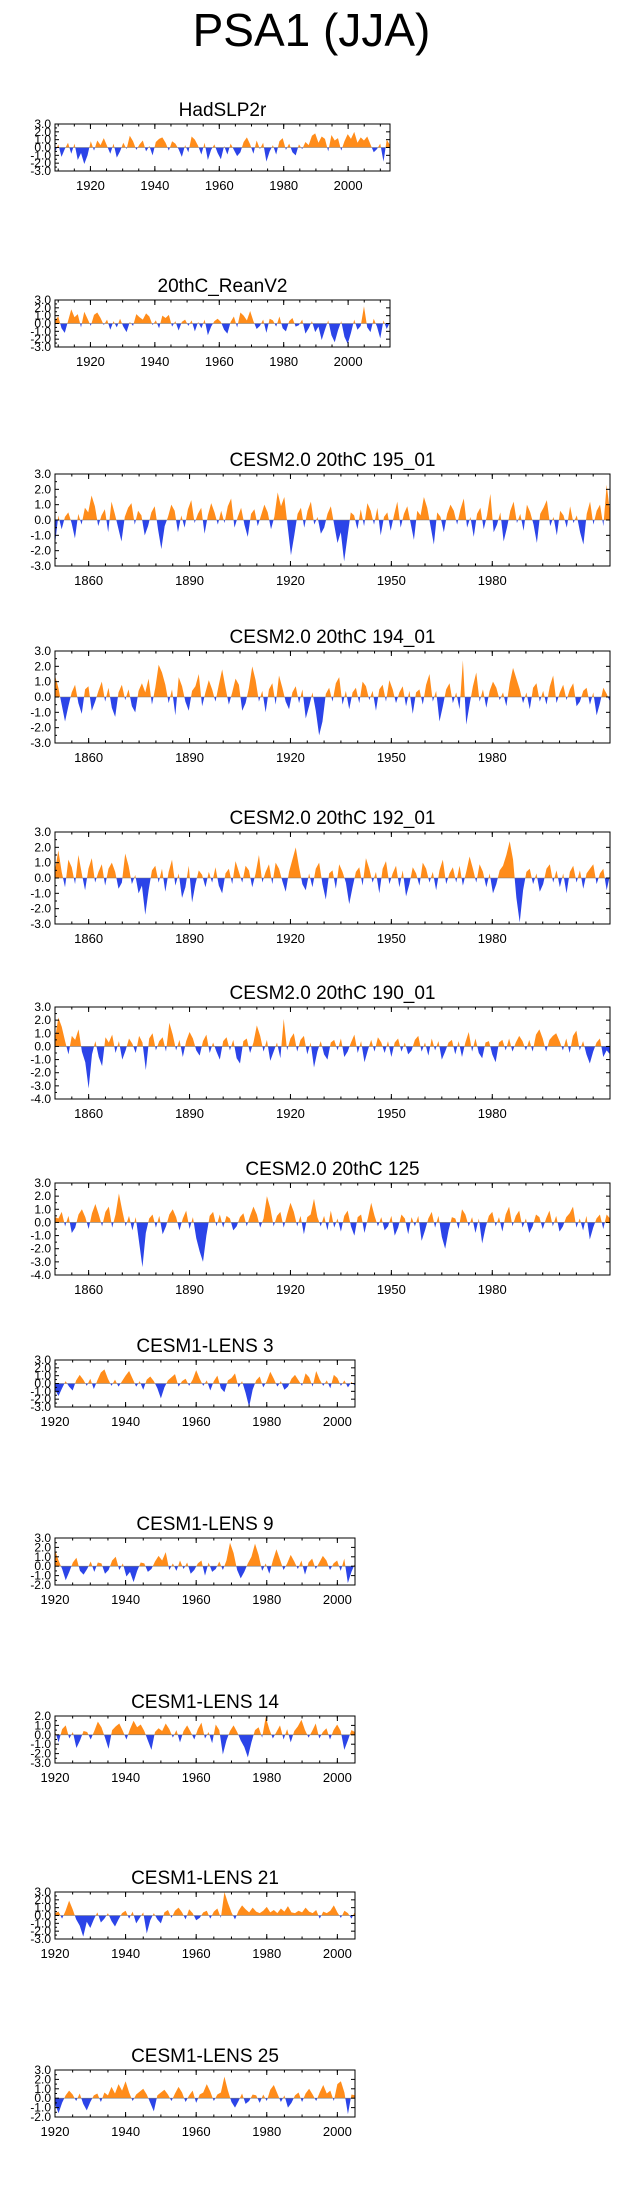  I want to click on x-tick-label: 1890, so click(189, 757).